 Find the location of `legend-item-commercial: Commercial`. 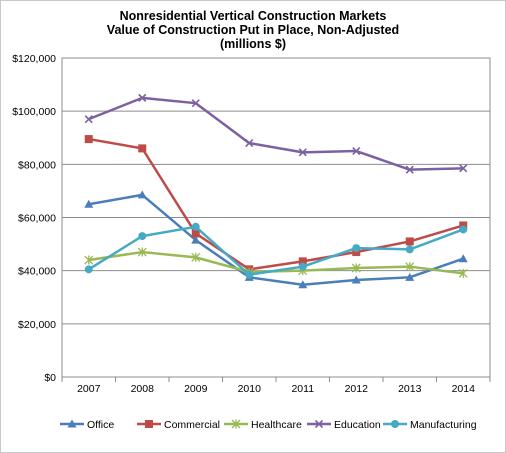

legend-item-commercial: Commercial is located at coordinates (178, 425).